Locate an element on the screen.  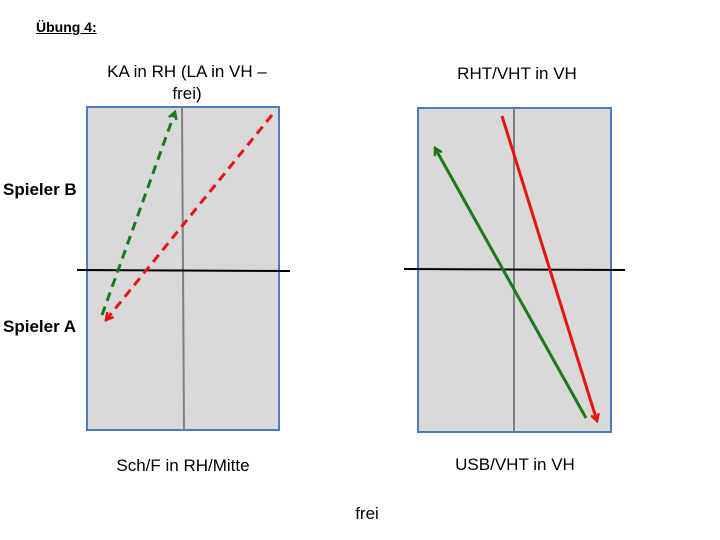
center-line is located at coordinates (183, 268).